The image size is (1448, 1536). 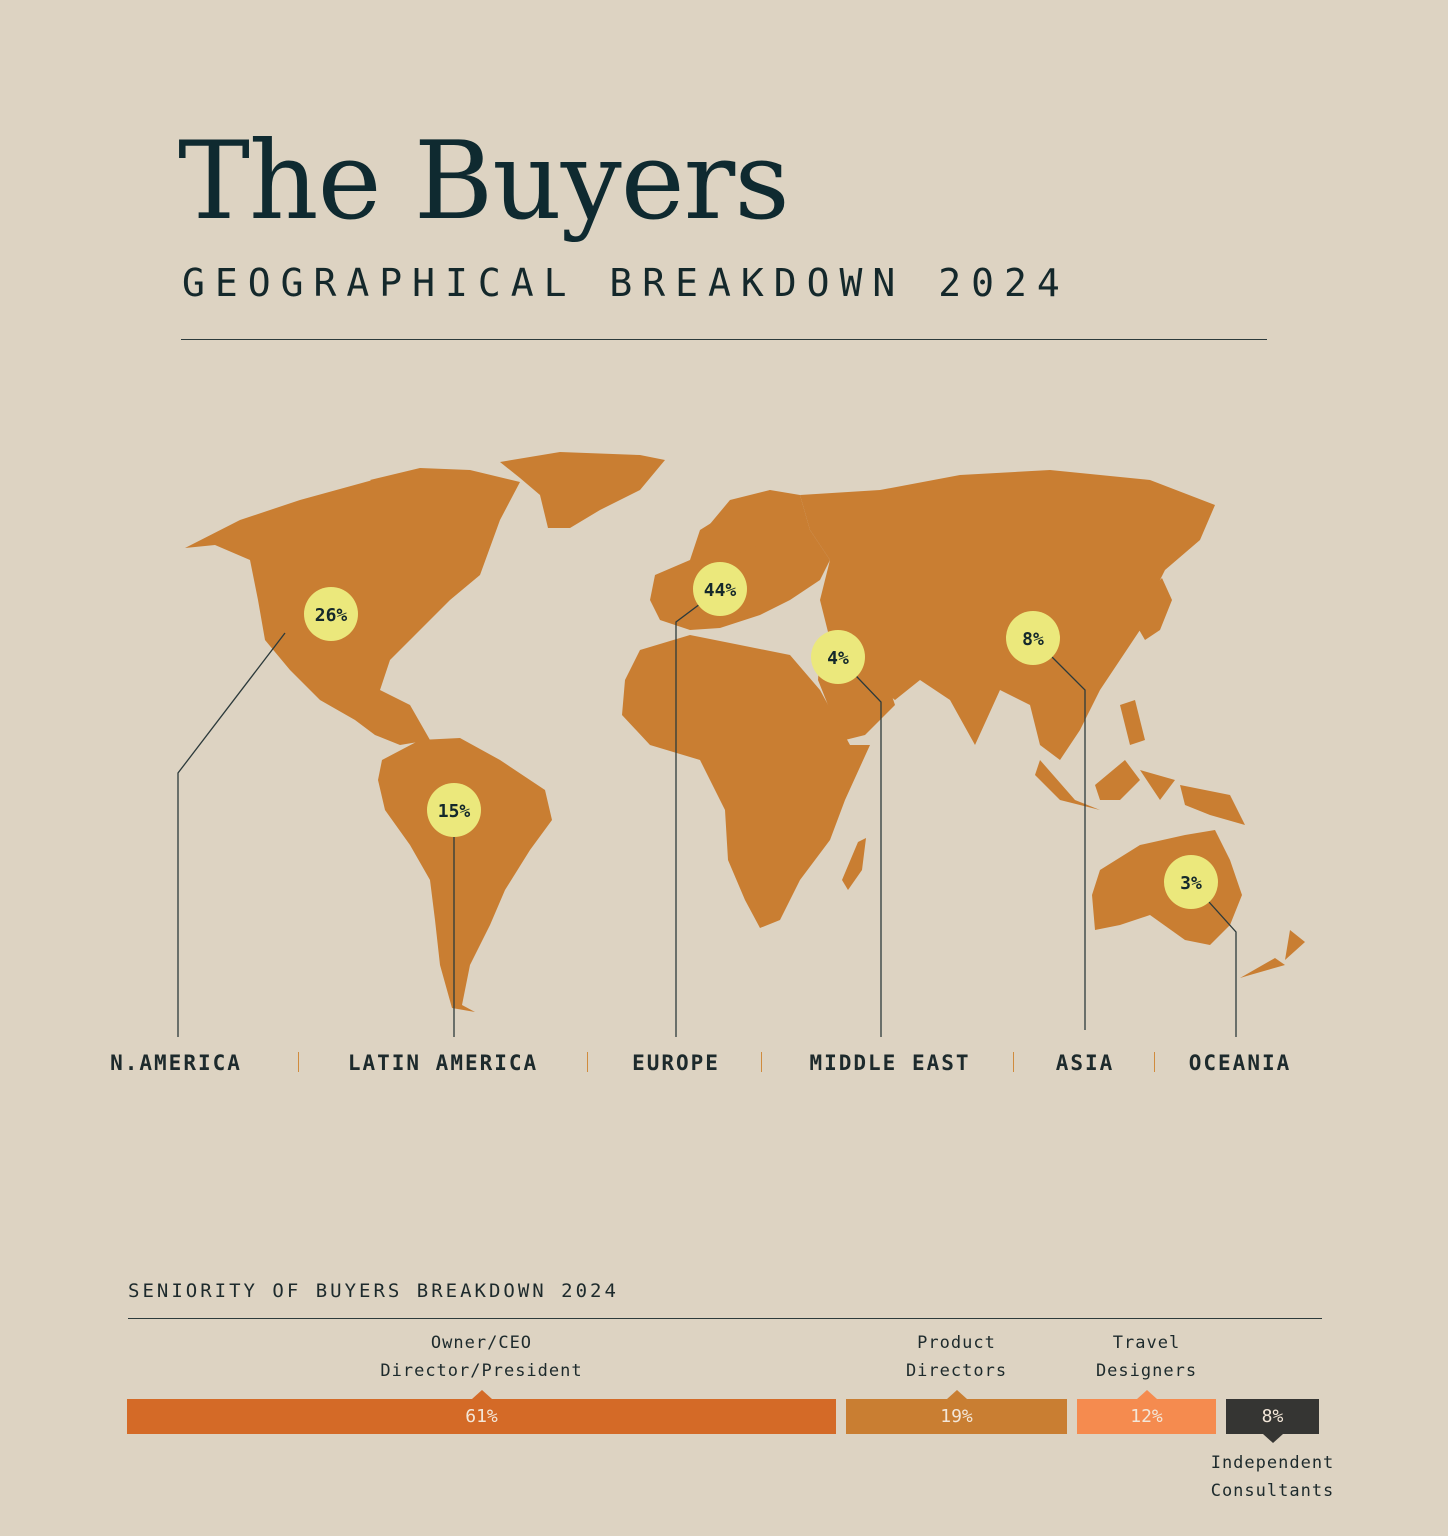 I want to click on seniority-segment: 61%, so click(x=481, y=1412).